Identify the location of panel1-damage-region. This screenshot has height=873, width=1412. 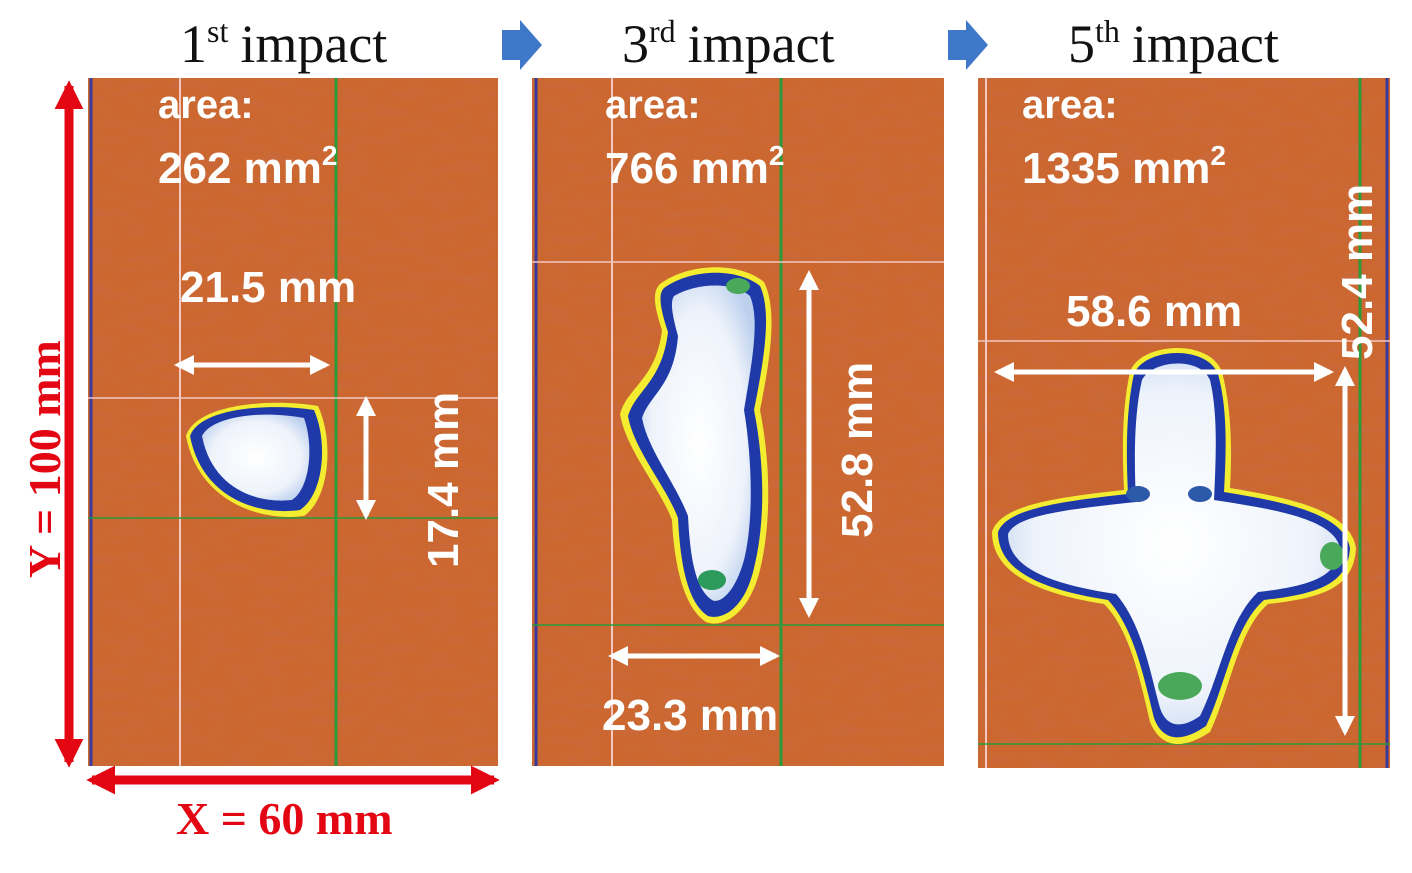
(257, 459).